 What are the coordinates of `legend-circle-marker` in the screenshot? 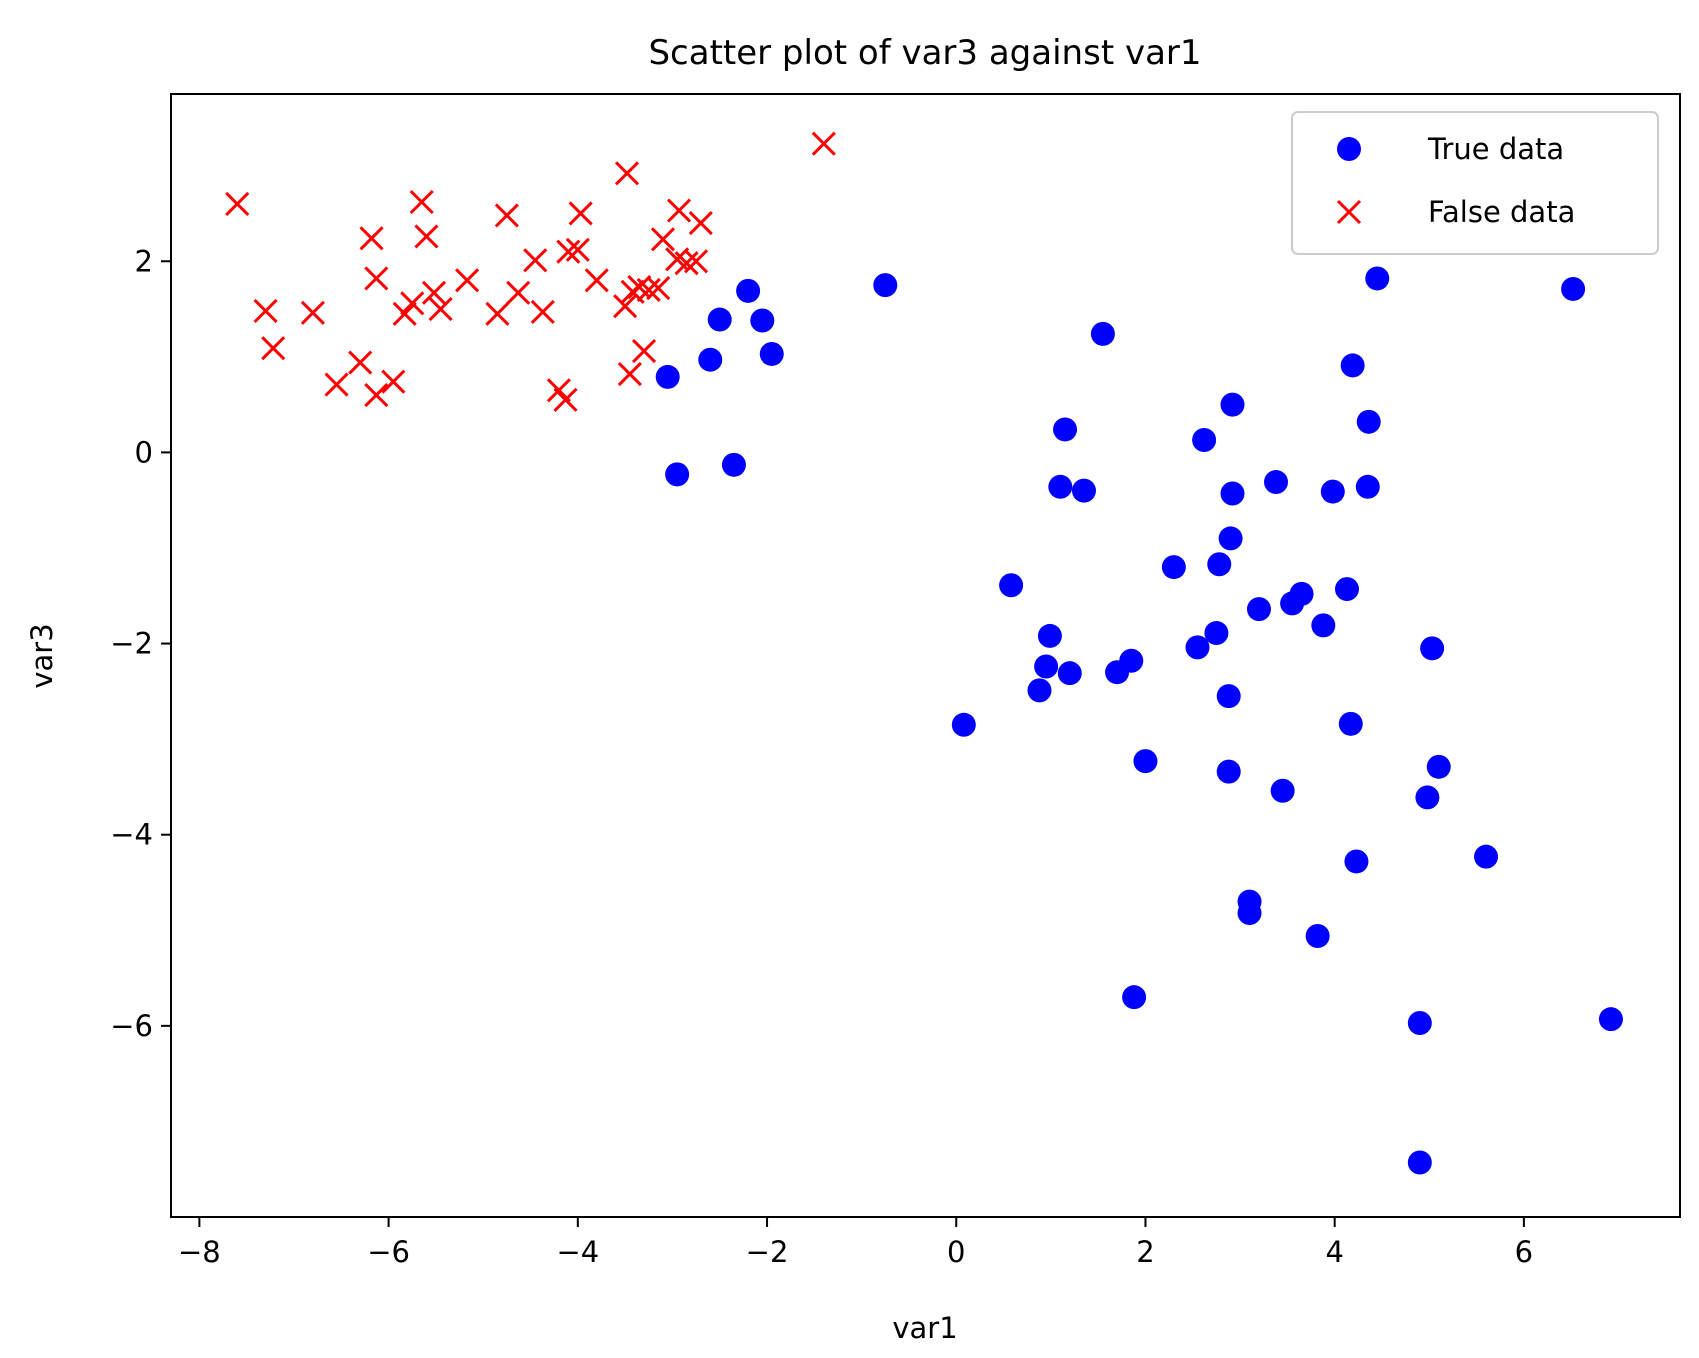 It's located at (1349, 149).